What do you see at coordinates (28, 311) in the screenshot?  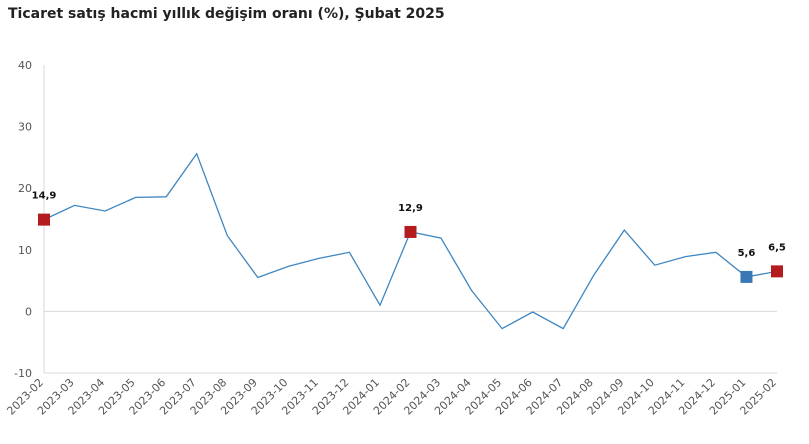 I see `y-tick-label: 0` at bounding box center [28, 311].